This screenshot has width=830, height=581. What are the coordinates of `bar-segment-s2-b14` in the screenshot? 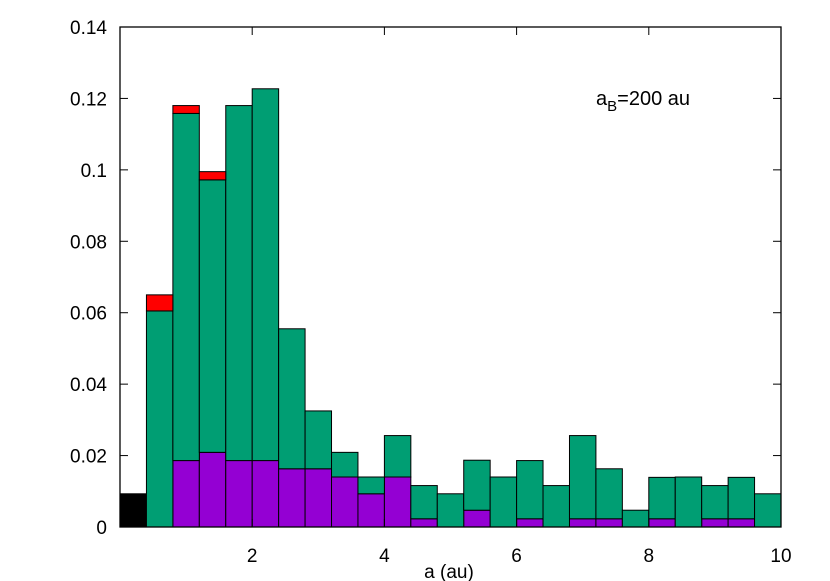 It's located at (503, 502).